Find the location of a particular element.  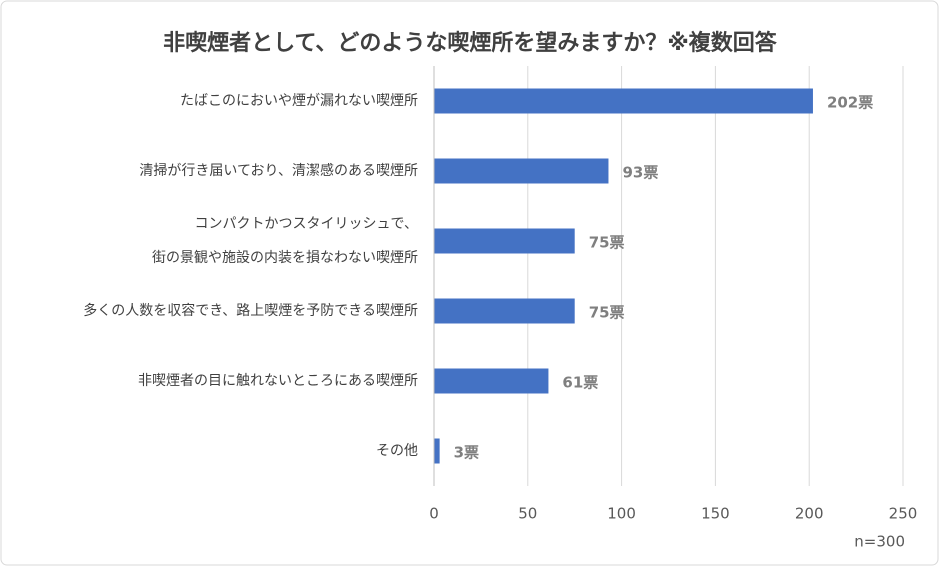

y-tick-label-line: たばこのにおいや煙が漏れない喫煙所 is located at coordinates (299, 101).